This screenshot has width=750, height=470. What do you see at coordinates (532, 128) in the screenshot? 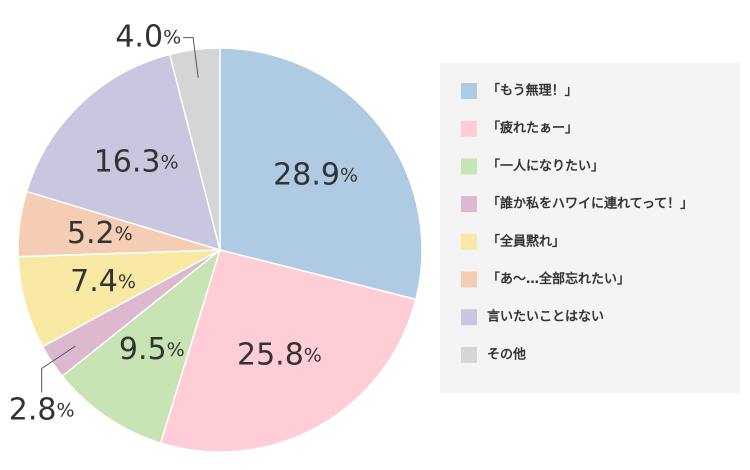
I see `legend-label: 「疲れたぁー」` at bounding box center [532, 128].